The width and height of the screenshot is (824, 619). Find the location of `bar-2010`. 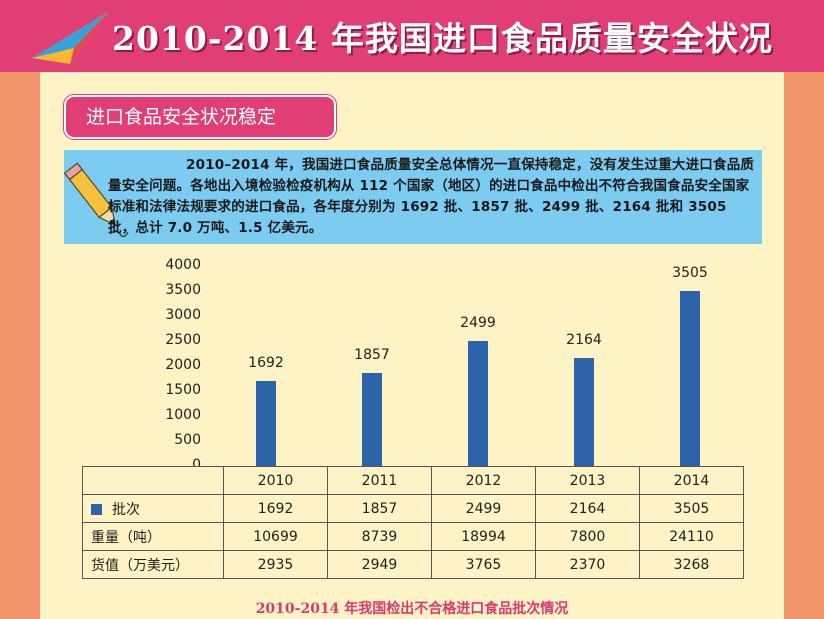

bar-2010 is located at coordinates (266, 423).